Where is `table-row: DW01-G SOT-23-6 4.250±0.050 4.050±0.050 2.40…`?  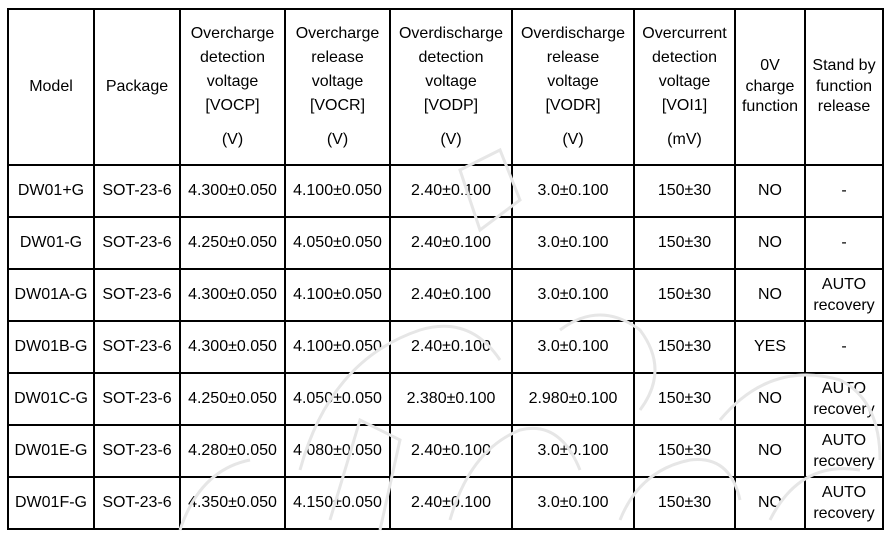
table-row: DW01-G SOT-23-6 4.250±0.050 4.050±0.050 2.40… is located at coordinates (445, 243).